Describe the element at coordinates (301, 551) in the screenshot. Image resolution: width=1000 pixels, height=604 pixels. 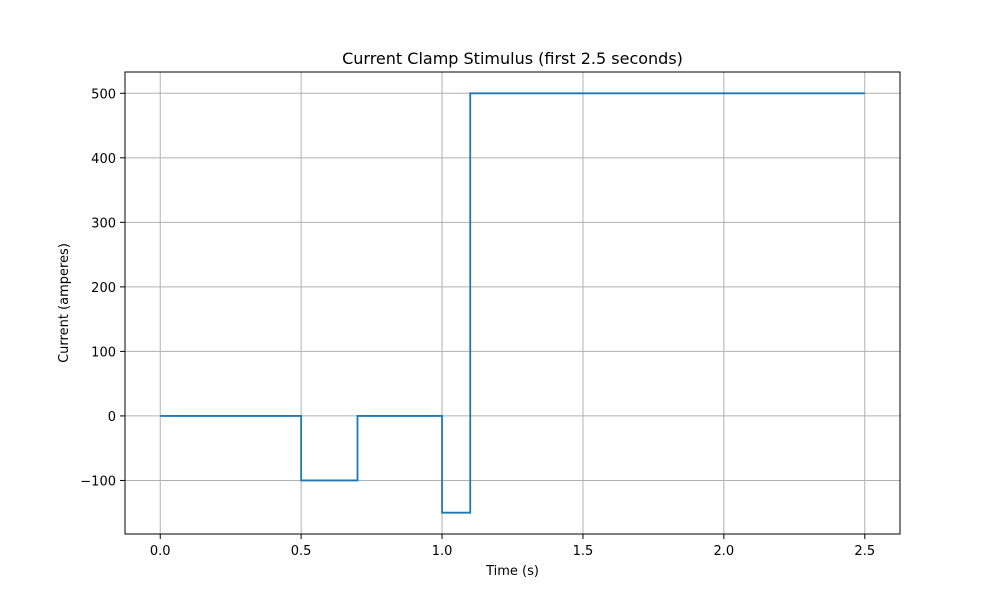
I see `x-tick-label: 0.5` at that location.